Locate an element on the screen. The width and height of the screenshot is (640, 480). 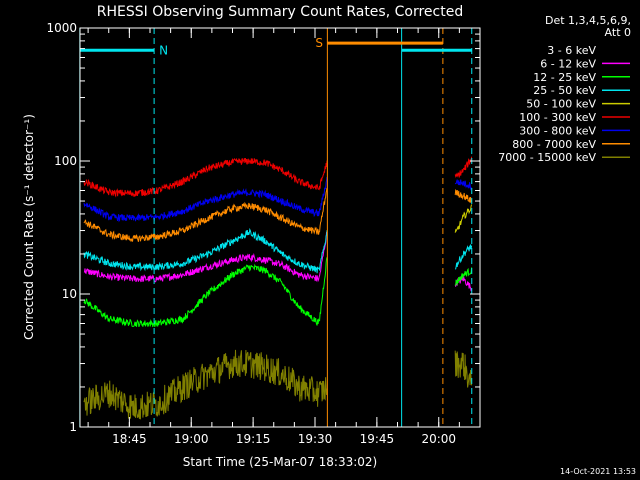
y-tick-label: 1000 is located at coordinates (61, 28).